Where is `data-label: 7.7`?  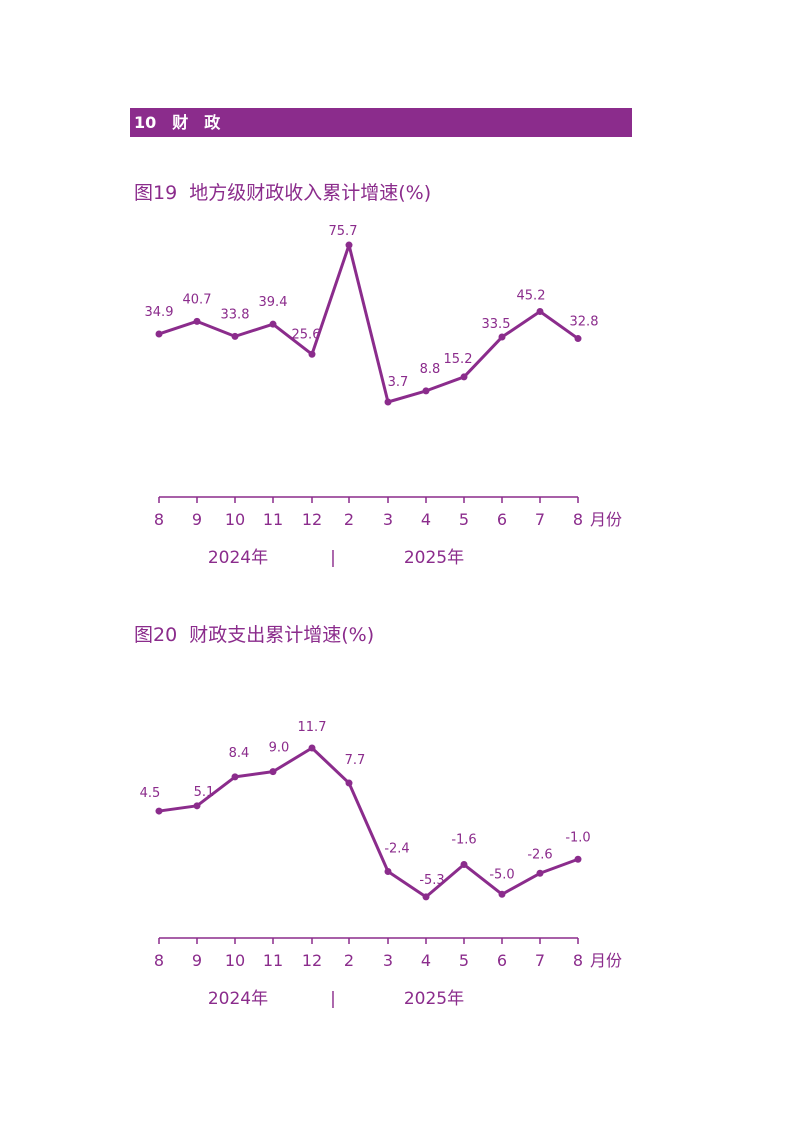 data-label: 7.7 is located at coordinates (355, 760).